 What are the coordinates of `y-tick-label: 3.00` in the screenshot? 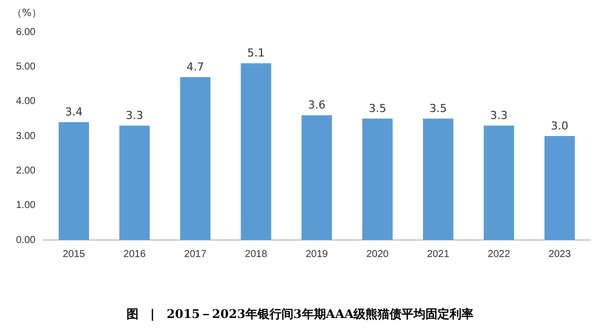 It's located at (26, 136).